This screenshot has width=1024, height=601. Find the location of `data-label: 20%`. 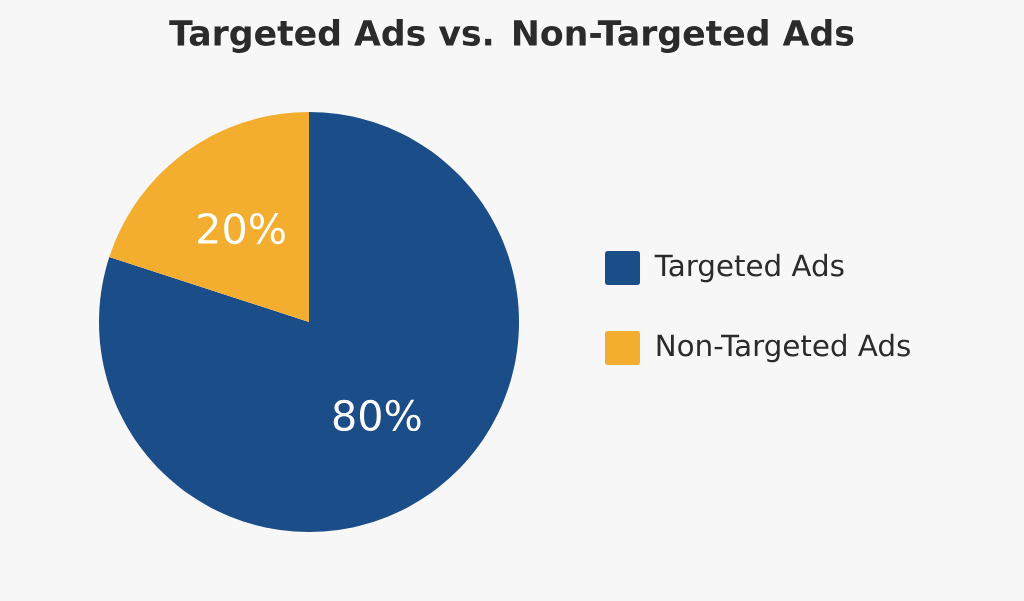

data-label: 20% is located at coordinates (241, 228).